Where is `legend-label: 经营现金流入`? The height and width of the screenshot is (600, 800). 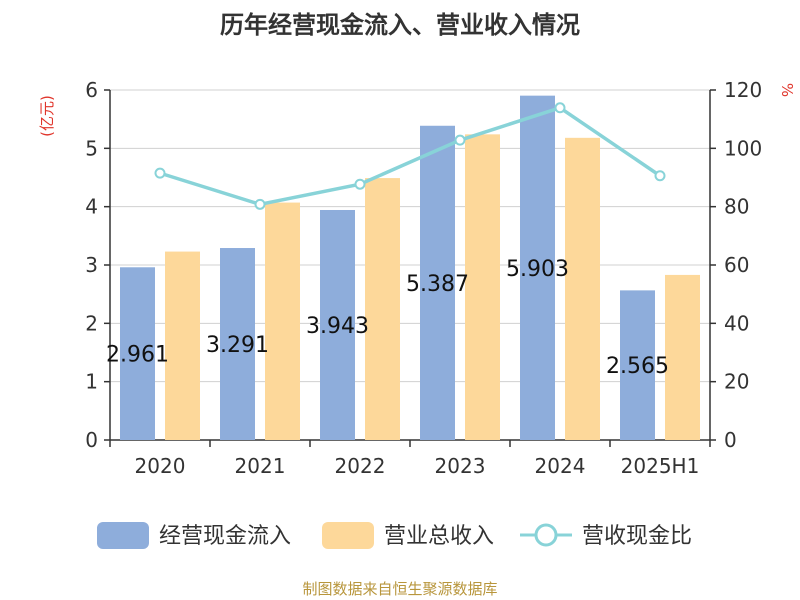 legend-label: 经营现金流入 is located at coordinates (225, 536).